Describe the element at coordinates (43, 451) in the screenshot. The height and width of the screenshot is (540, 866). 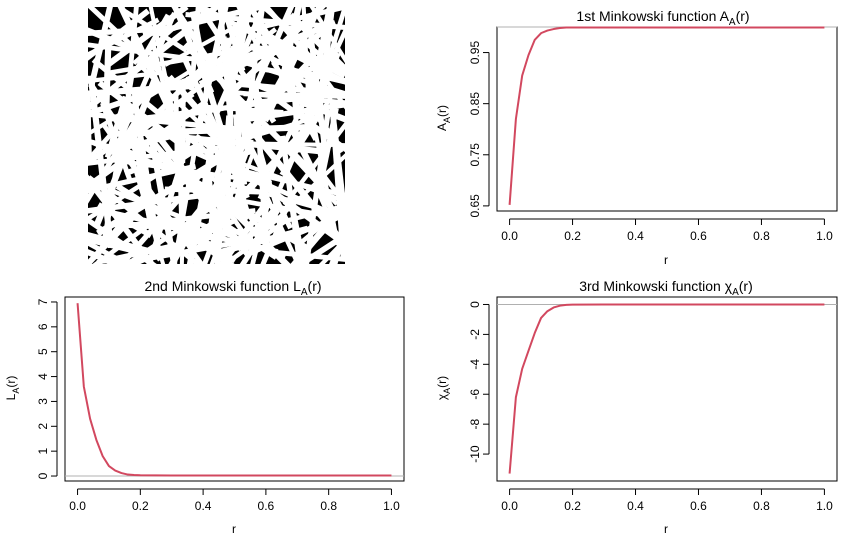
I see `y-tick-label: 1` at that location.